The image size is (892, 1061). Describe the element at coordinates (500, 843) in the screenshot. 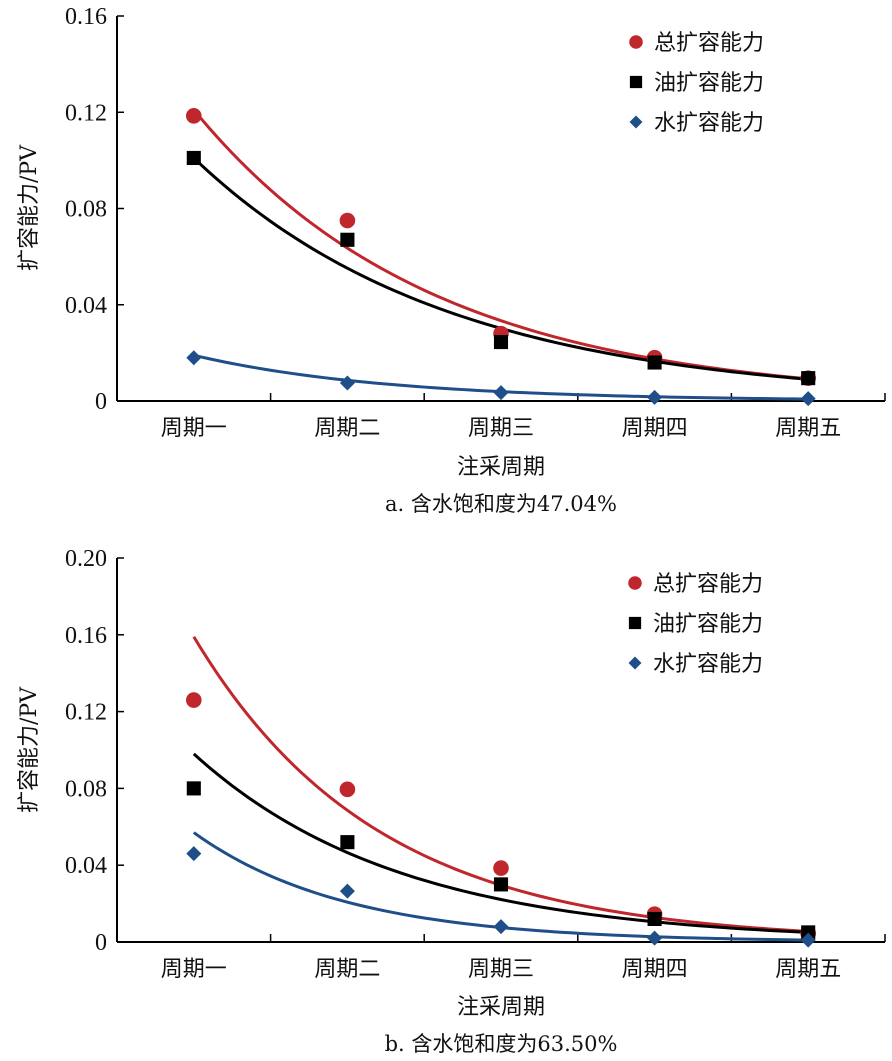

I see `trend-line-square` at that location.